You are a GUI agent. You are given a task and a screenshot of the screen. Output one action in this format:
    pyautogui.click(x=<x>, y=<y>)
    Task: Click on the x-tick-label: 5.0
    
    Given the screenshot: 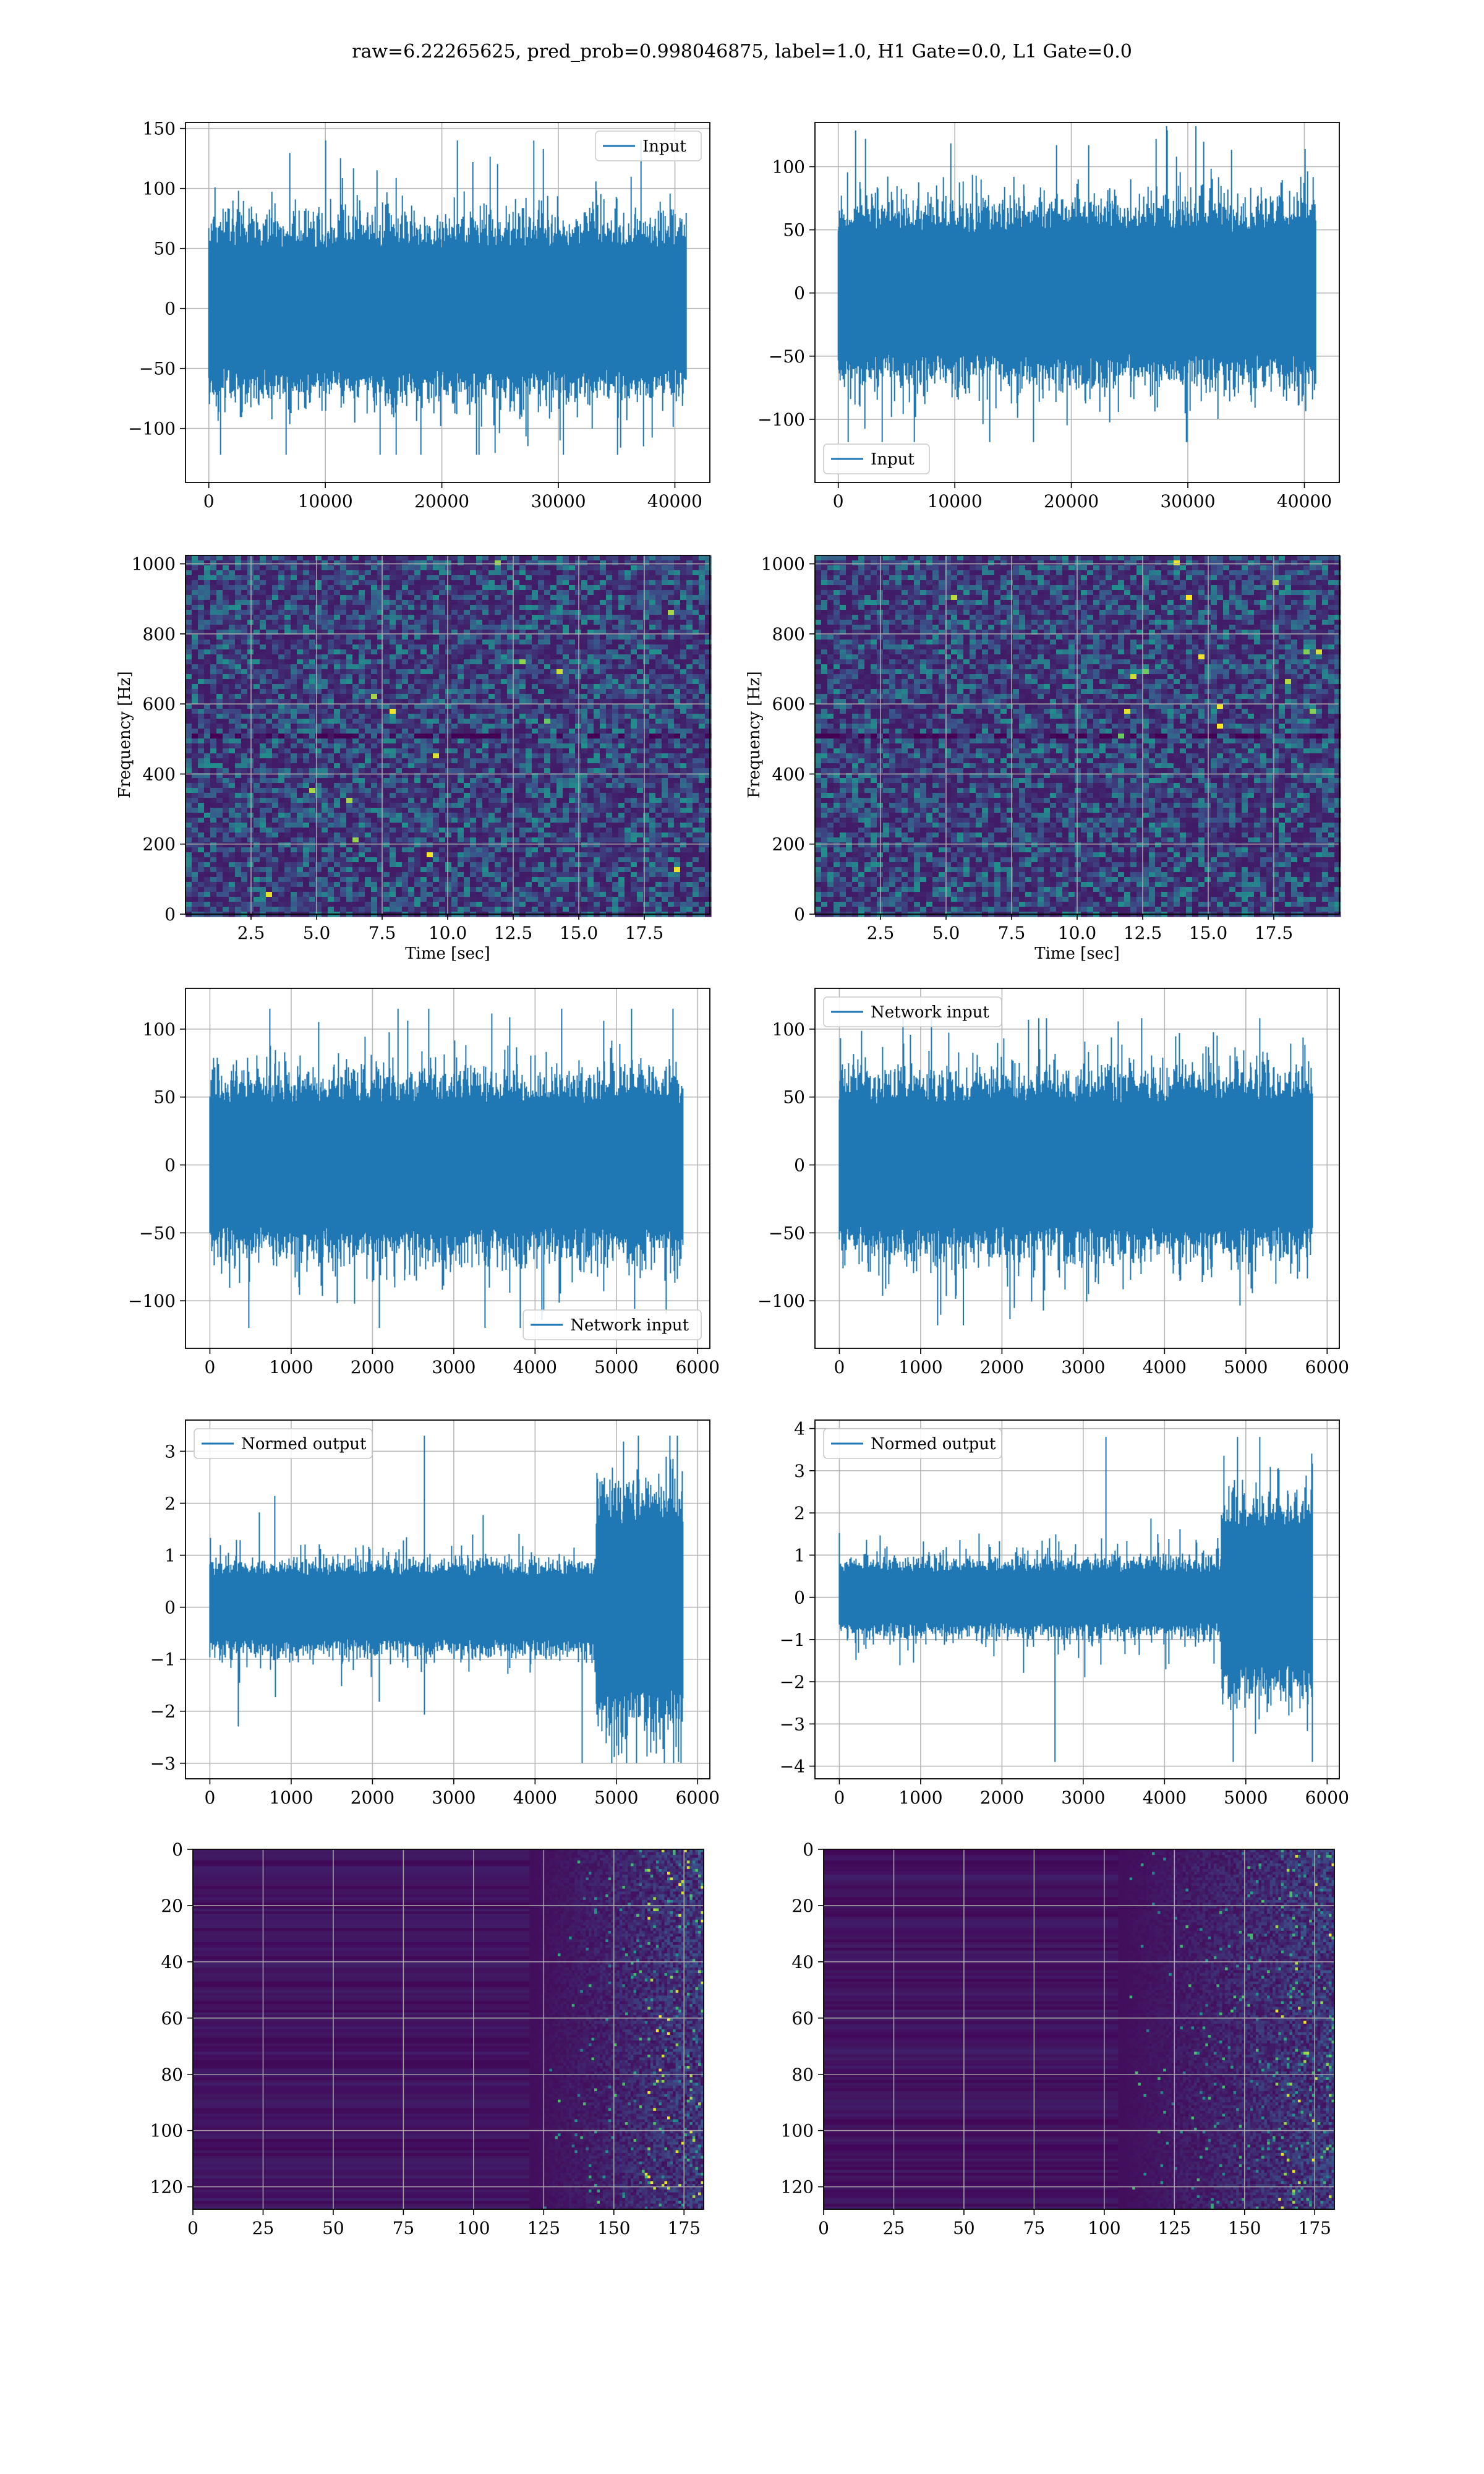 What is the action you would take?
    pyautogui.click(x=317, y=933)
    